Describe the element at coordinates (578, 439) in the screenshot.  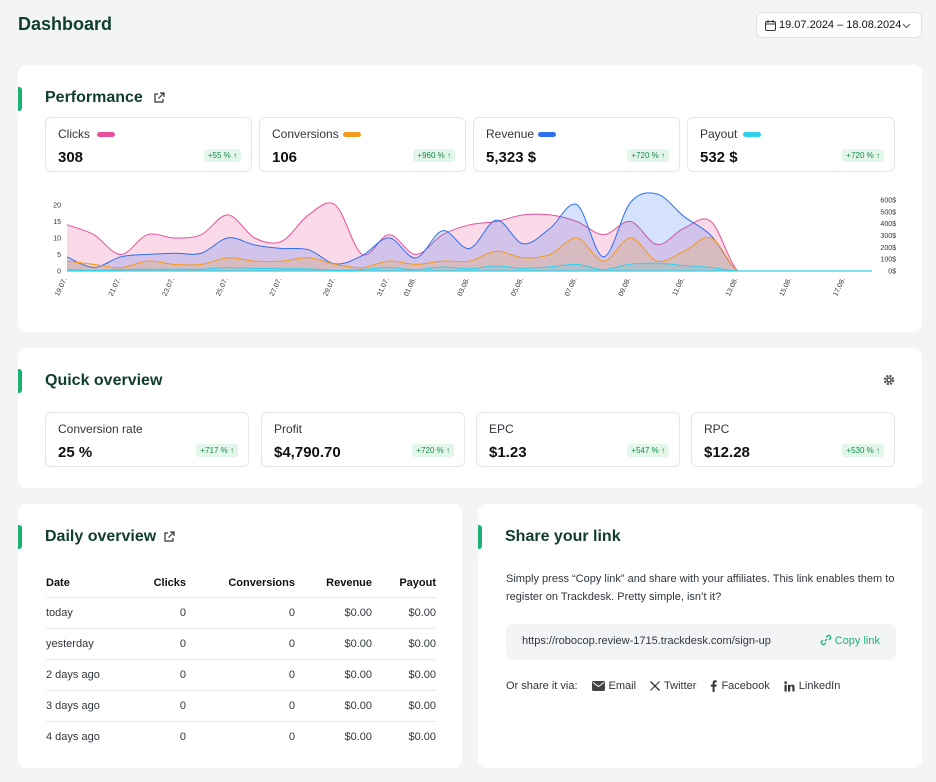
I see `metric-epc: EPC $1.23 +547 % ↑` at that location.